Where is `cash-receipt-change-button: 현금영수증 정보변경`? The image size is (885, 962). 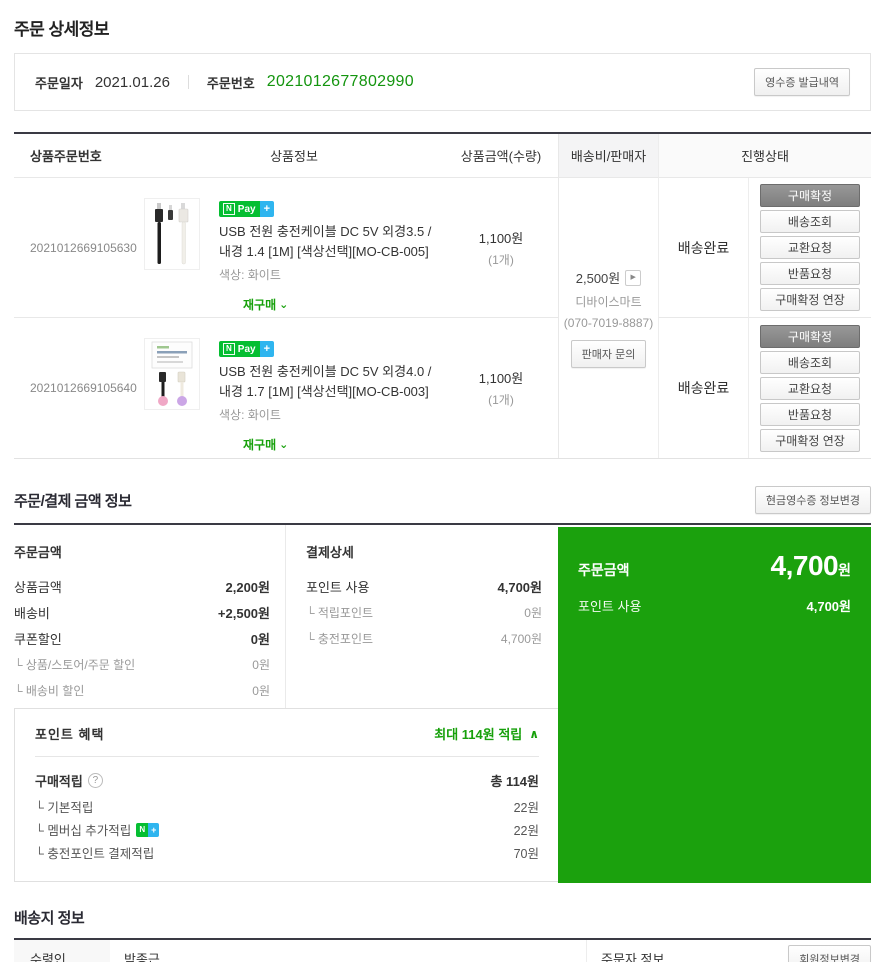
cash-receipt-change-button: 현금영수증 정보변경 is located at coordinates (812, 500).